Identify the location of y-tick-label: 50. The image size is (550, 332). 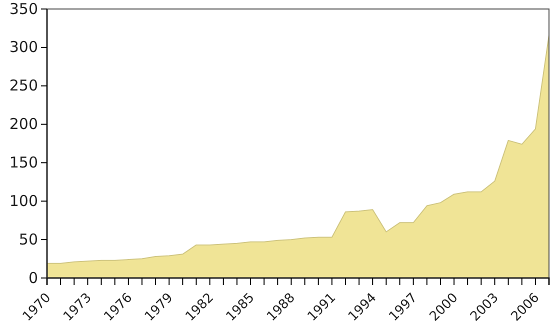
(28, 239).